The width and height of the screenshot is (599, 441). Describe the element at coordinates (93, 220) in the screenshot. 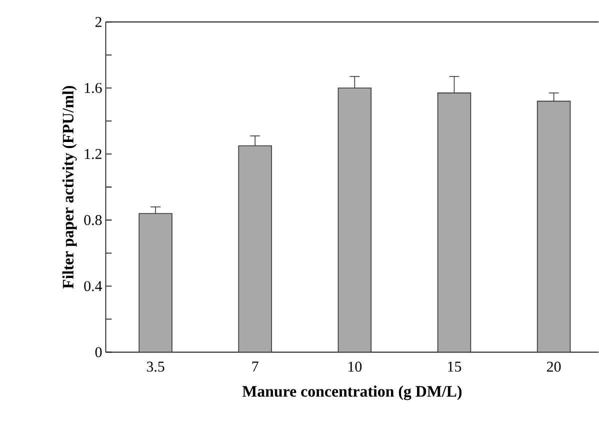

I see `y-tick-label: 0.8` at that location.